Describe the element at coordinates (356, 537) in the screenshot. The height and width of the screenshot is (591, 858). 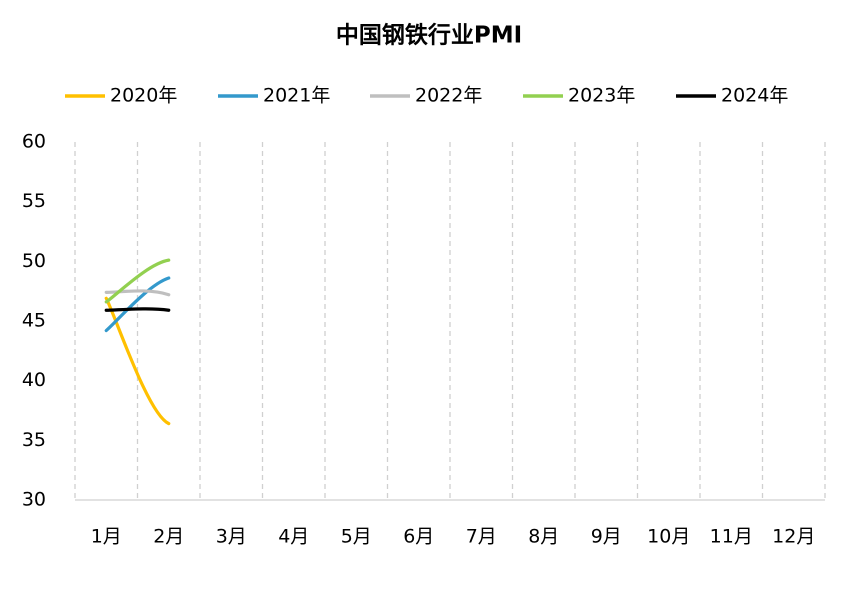
I see `x-tick-label: 5月` at that location.